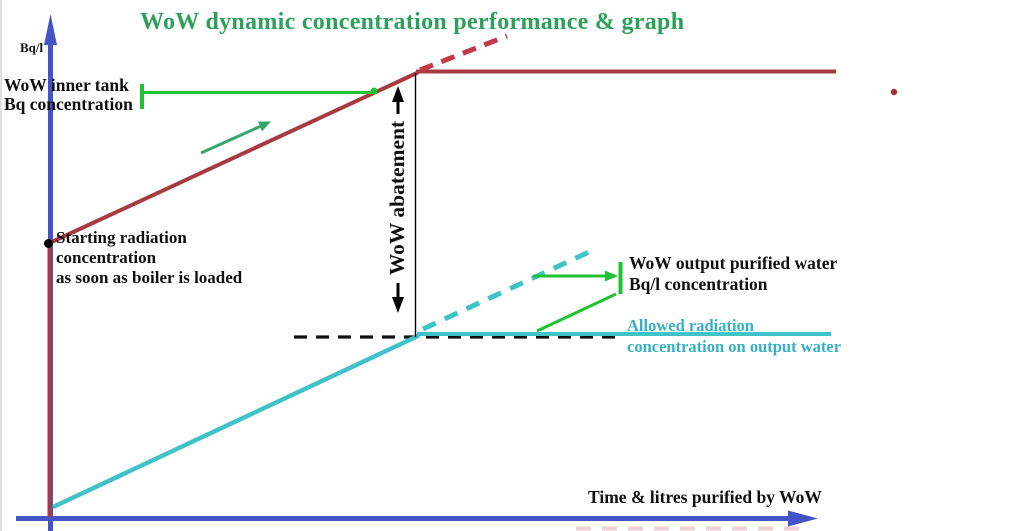 This screenshot has width=1024, height=531. I want to click on output-label-line2: Bq/l concentration, so click(698, 284).